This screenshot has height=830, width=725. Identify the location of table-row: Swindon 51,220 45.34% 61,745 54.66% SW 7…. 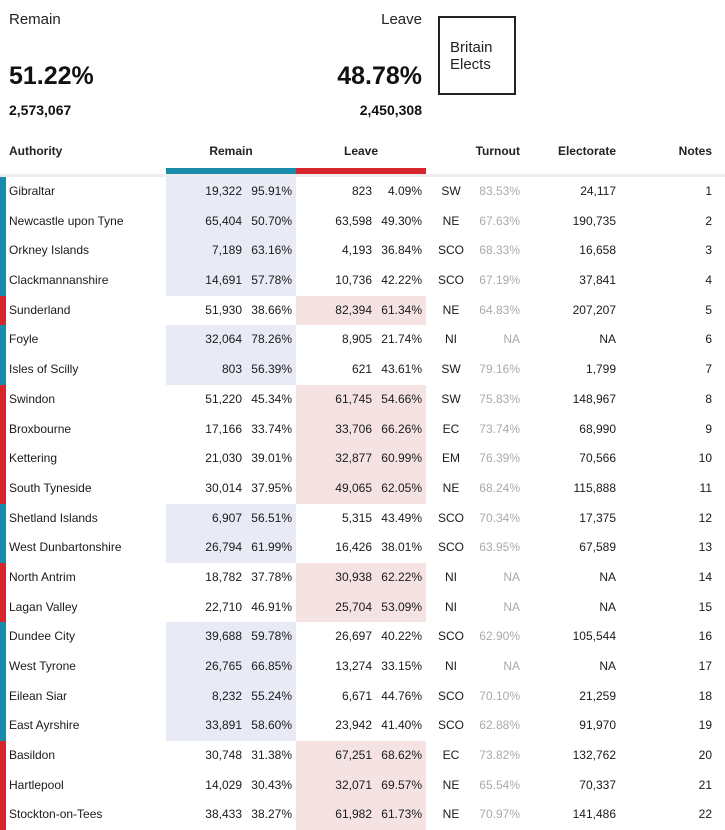
(362, 399).